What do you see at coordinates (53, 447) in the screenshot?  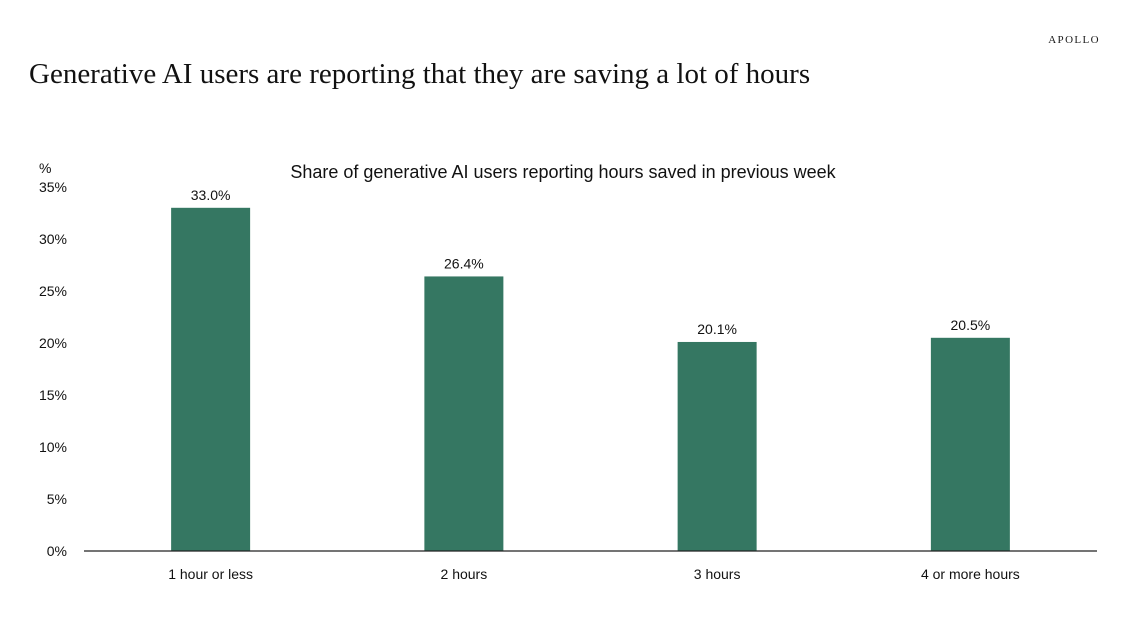 I see `y-tick-label: 10%` at bounding box center [53, 447].